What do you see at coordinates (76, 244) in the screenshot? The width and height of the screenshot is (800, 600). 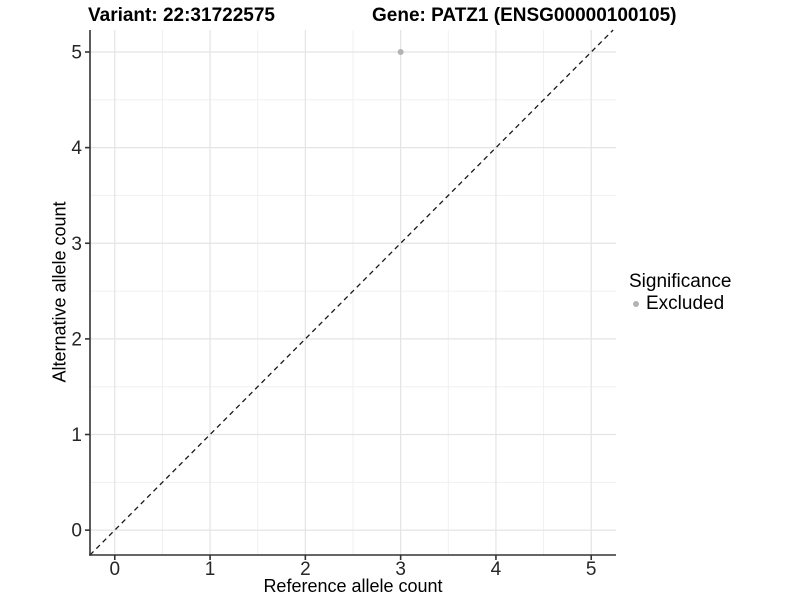 I see `y-tick-label: 3` at bounding box center [76, 244].